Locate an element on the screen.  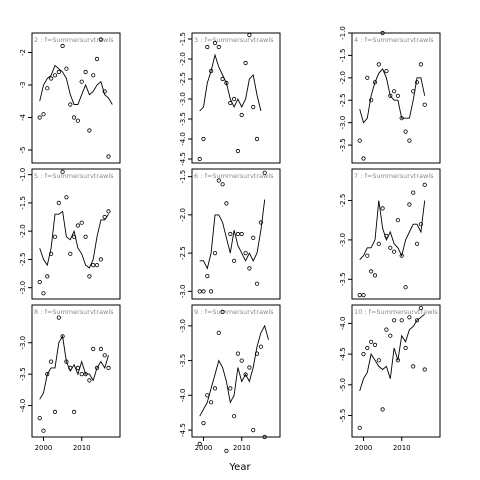
panel-title: 8 : f=Summersurvtrawls is located at coordinates (74, 312).